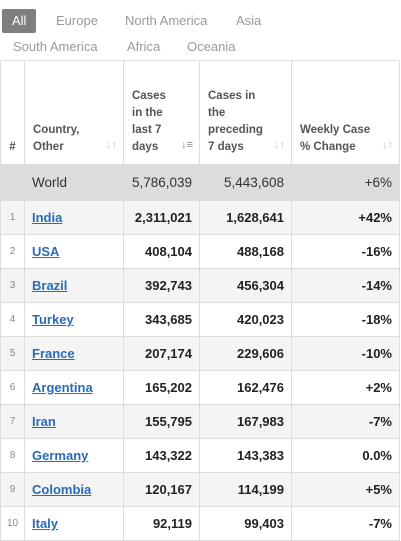  I want to click on tab-oceania: Oceania, so click(211, 46).